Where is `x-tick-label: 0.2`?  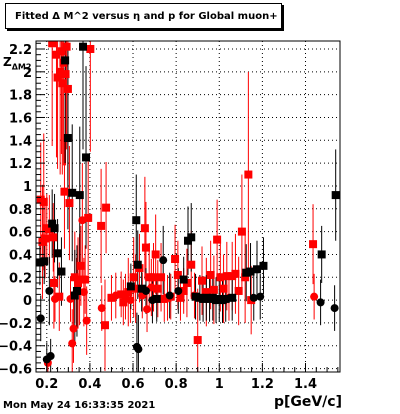
x-tick-label: 0.2 is located at coordinates (46, 384).